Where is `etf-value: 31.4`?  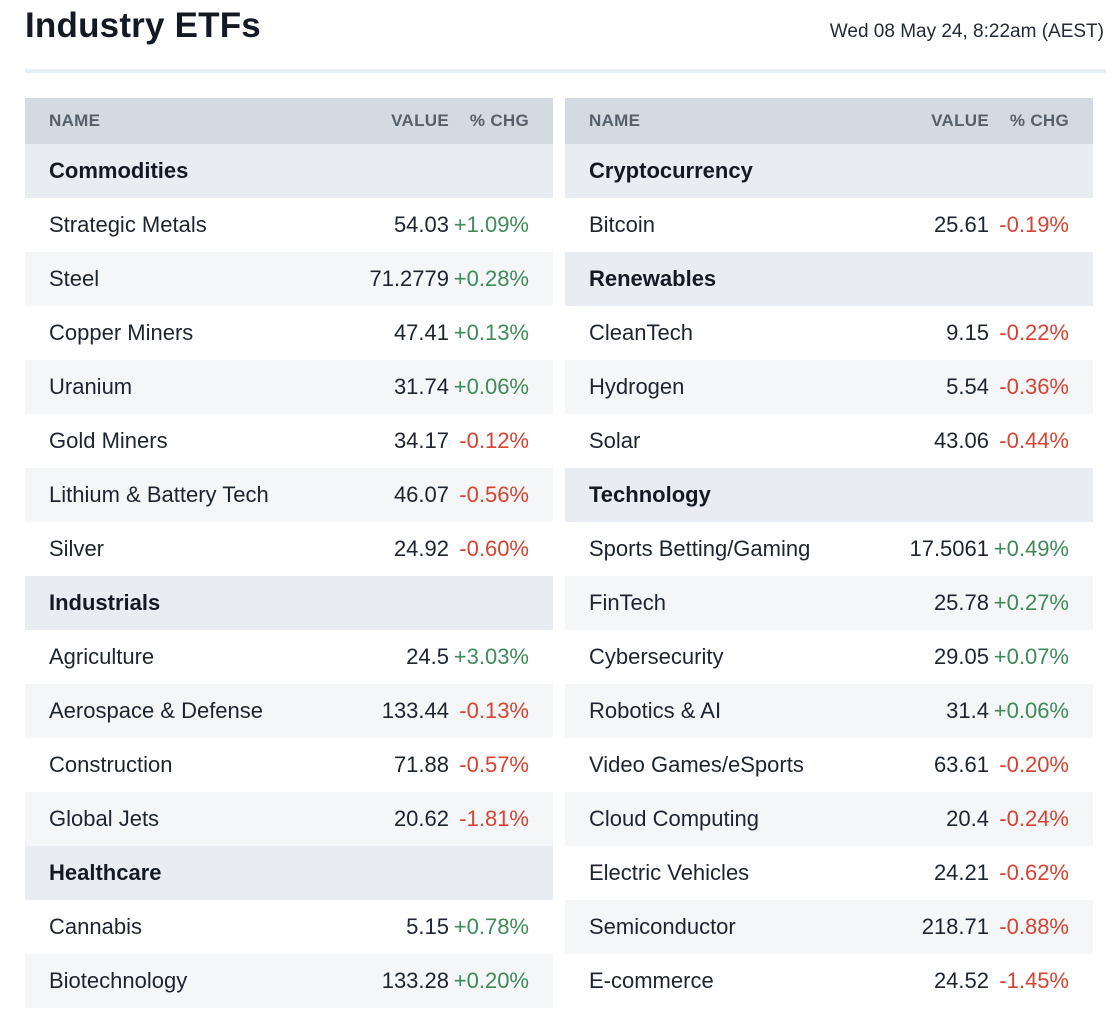
etf-value: 31.4 is located at coordinates (967, 710).